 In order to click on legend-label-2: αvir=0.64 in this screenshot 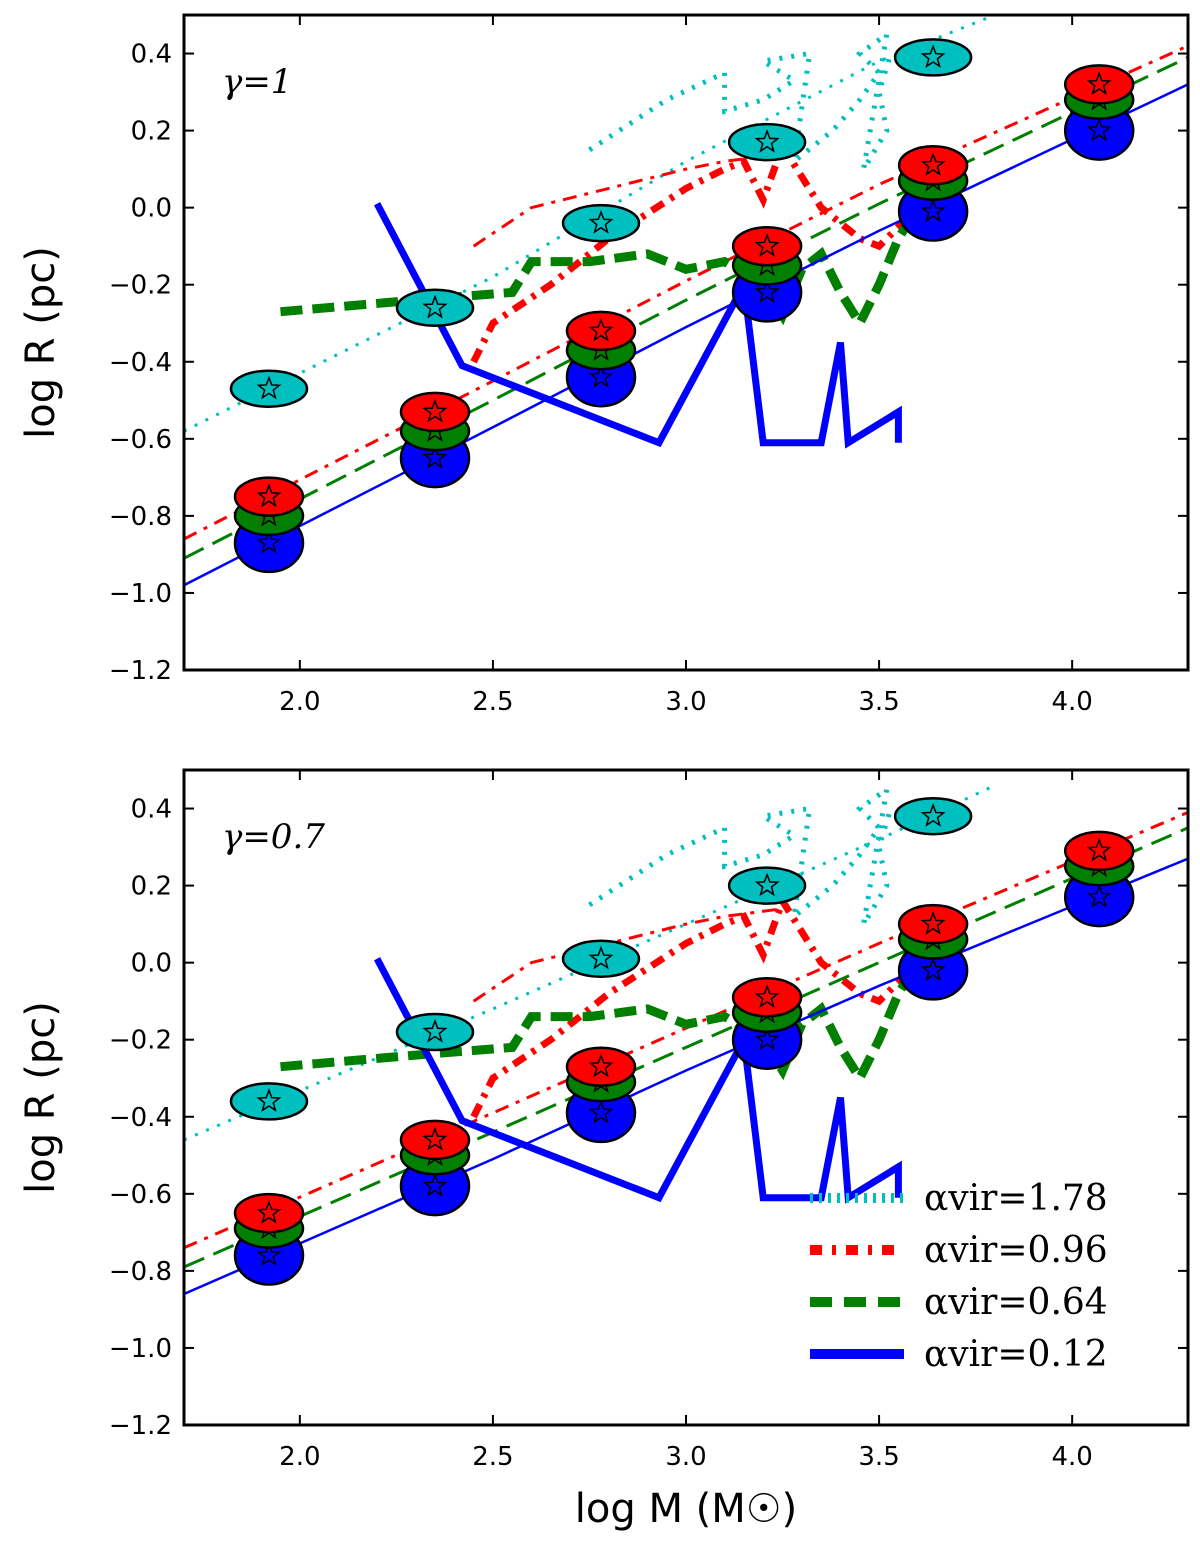, I will do `click(1016, 1302)`.